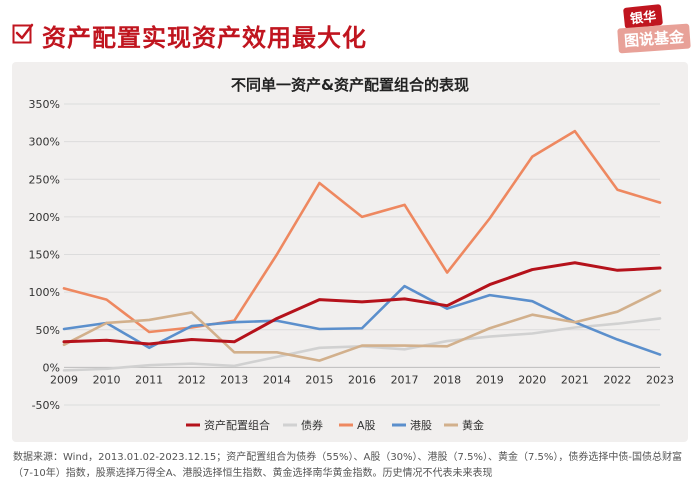 The width and height of the screenshot is (700, 486). What do you see at coordinates (362, 379) in the screenshot?
I see `x-tick-label: 2016` at bounding box center [362, 379].